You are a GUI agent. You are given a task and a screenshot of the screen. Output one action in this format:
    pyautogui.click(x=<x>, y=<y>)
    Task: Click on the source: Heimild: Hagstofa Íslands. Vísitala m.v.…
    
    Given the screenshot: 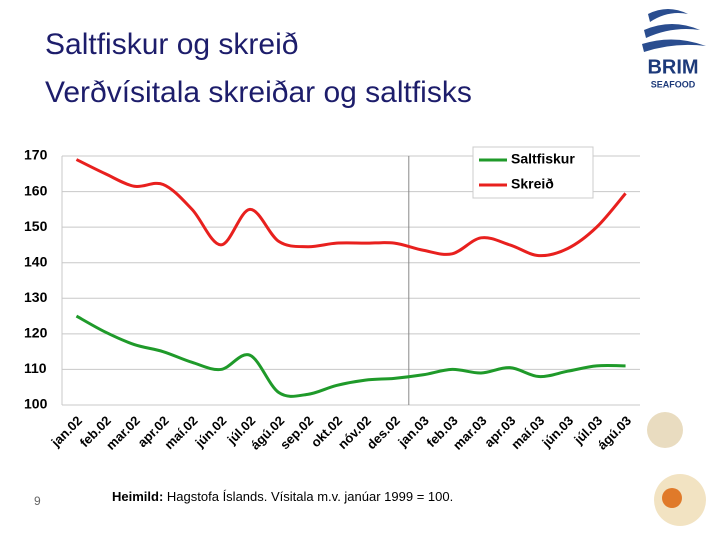 What is the action you would take?
    pyautogui.click(x=282, y=496)
    